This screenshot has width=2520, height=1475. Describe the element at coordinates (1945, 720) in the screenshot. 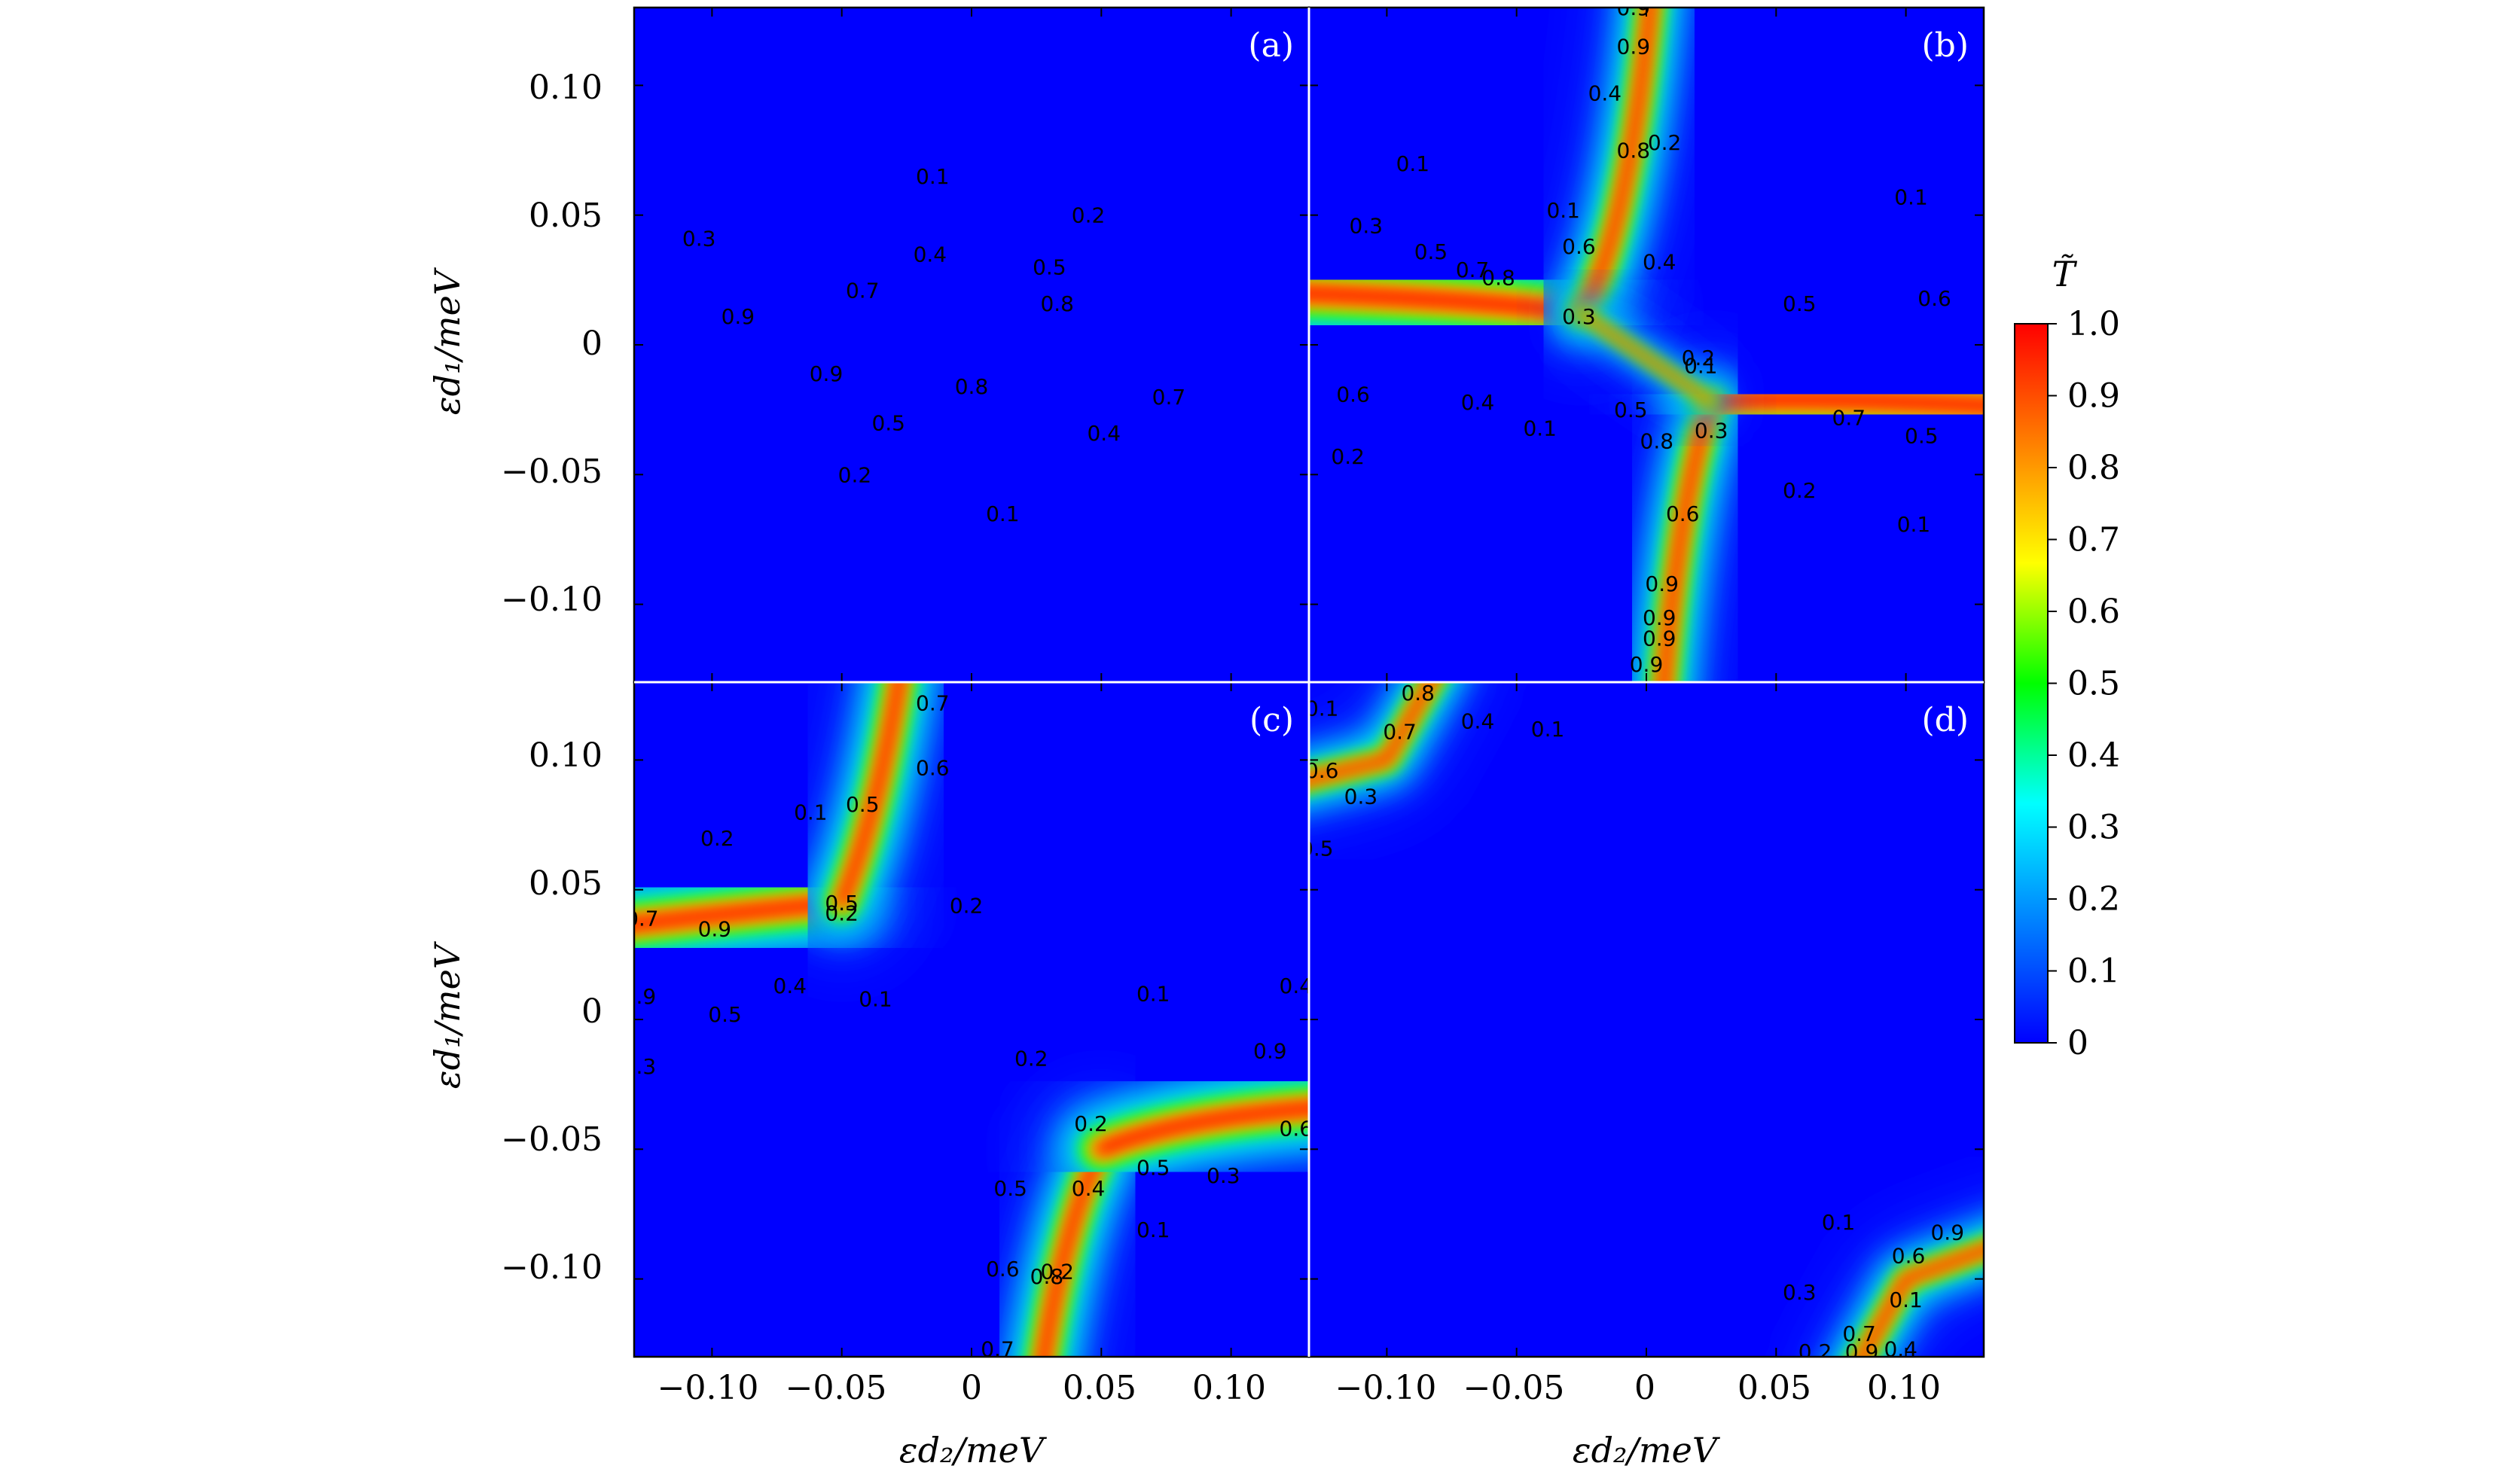

I see `panel-tag: (d)` at that location.